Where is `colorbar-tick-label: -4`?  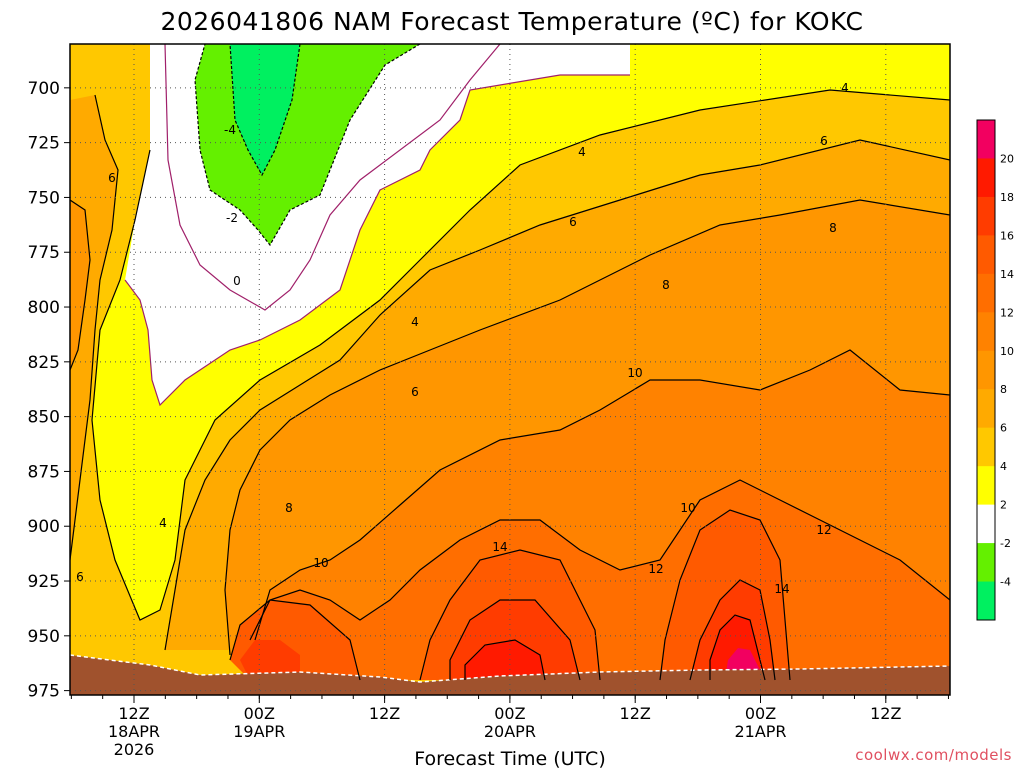
colorbar-tick-label: -4 is located at coordinates (1005, 582).